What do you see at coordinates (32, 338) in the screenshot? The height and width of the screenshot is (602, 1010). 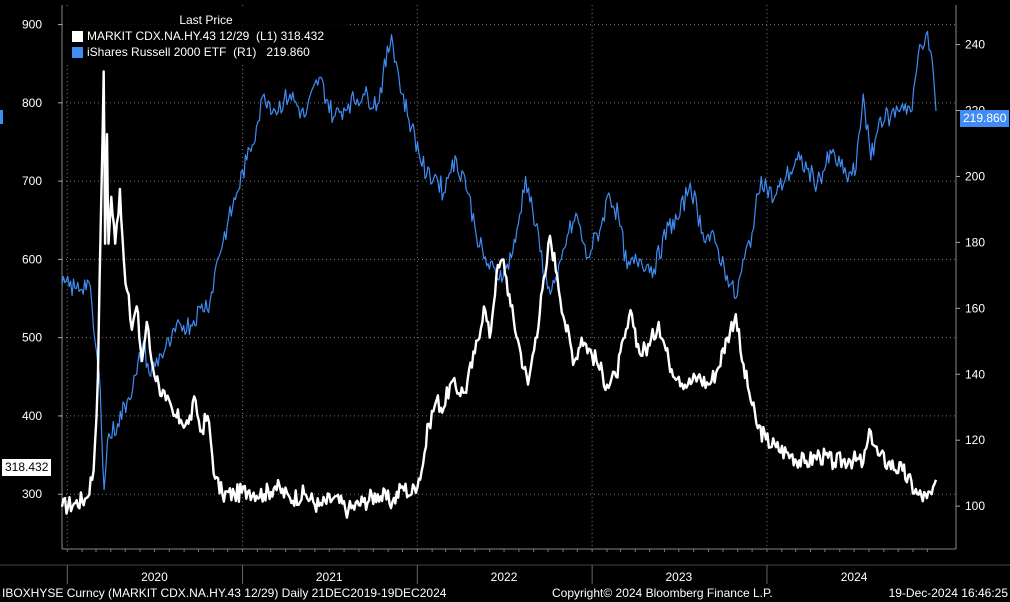 I see `left-tick-label-500: 500` at bounding box center [32, 338].